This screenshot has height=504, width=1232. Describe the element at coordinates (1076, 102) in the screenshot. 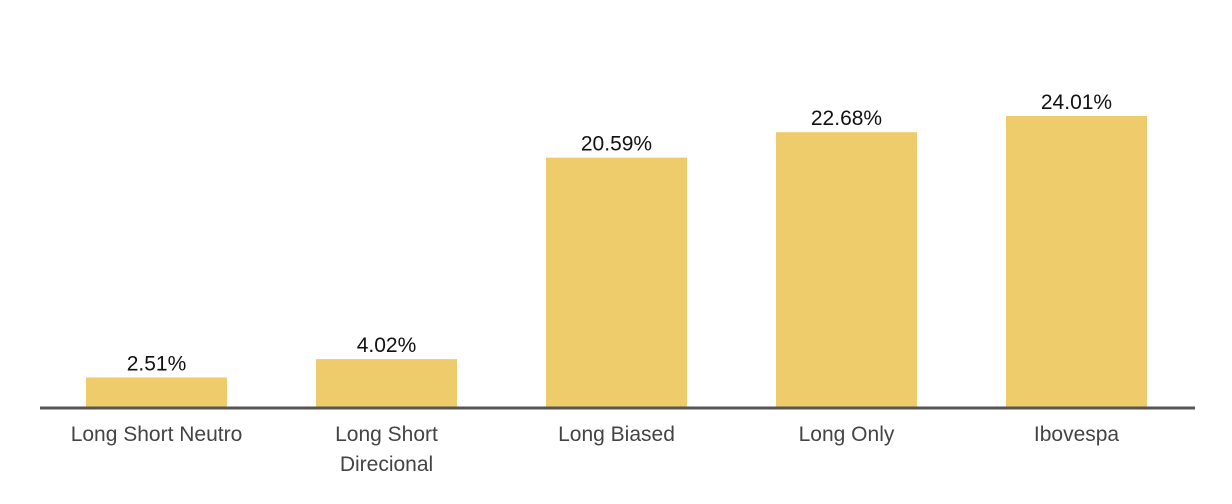

I see `value-label-5: 24.01%` at that location.